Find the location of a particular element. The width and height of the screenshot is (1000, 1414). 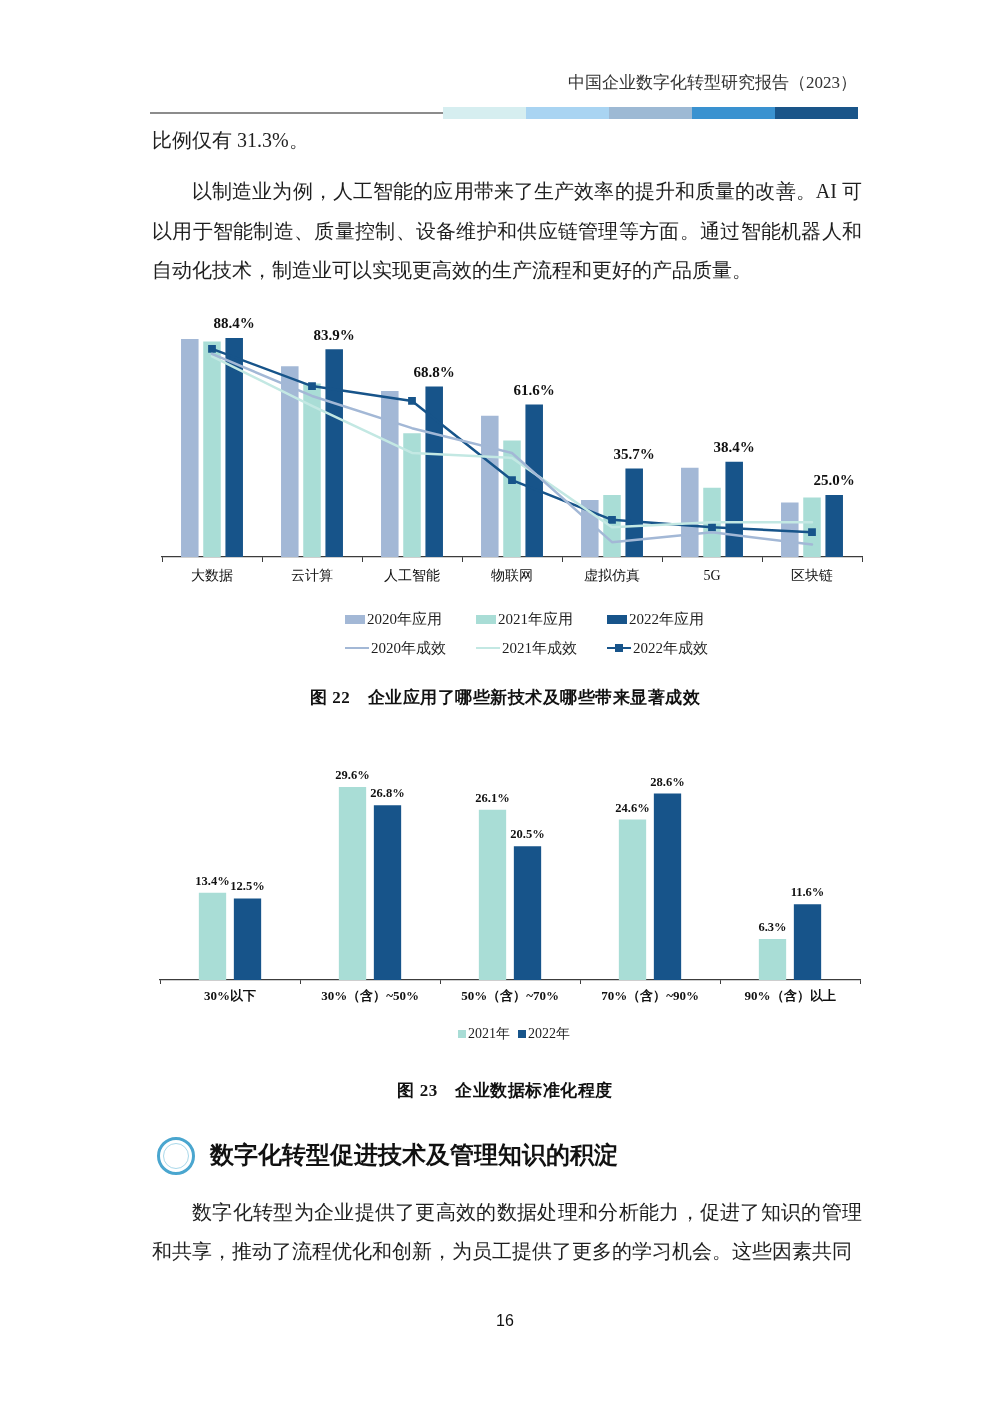

x-tick-label: 70%（含）~90% is located at coordinates (650, 996).